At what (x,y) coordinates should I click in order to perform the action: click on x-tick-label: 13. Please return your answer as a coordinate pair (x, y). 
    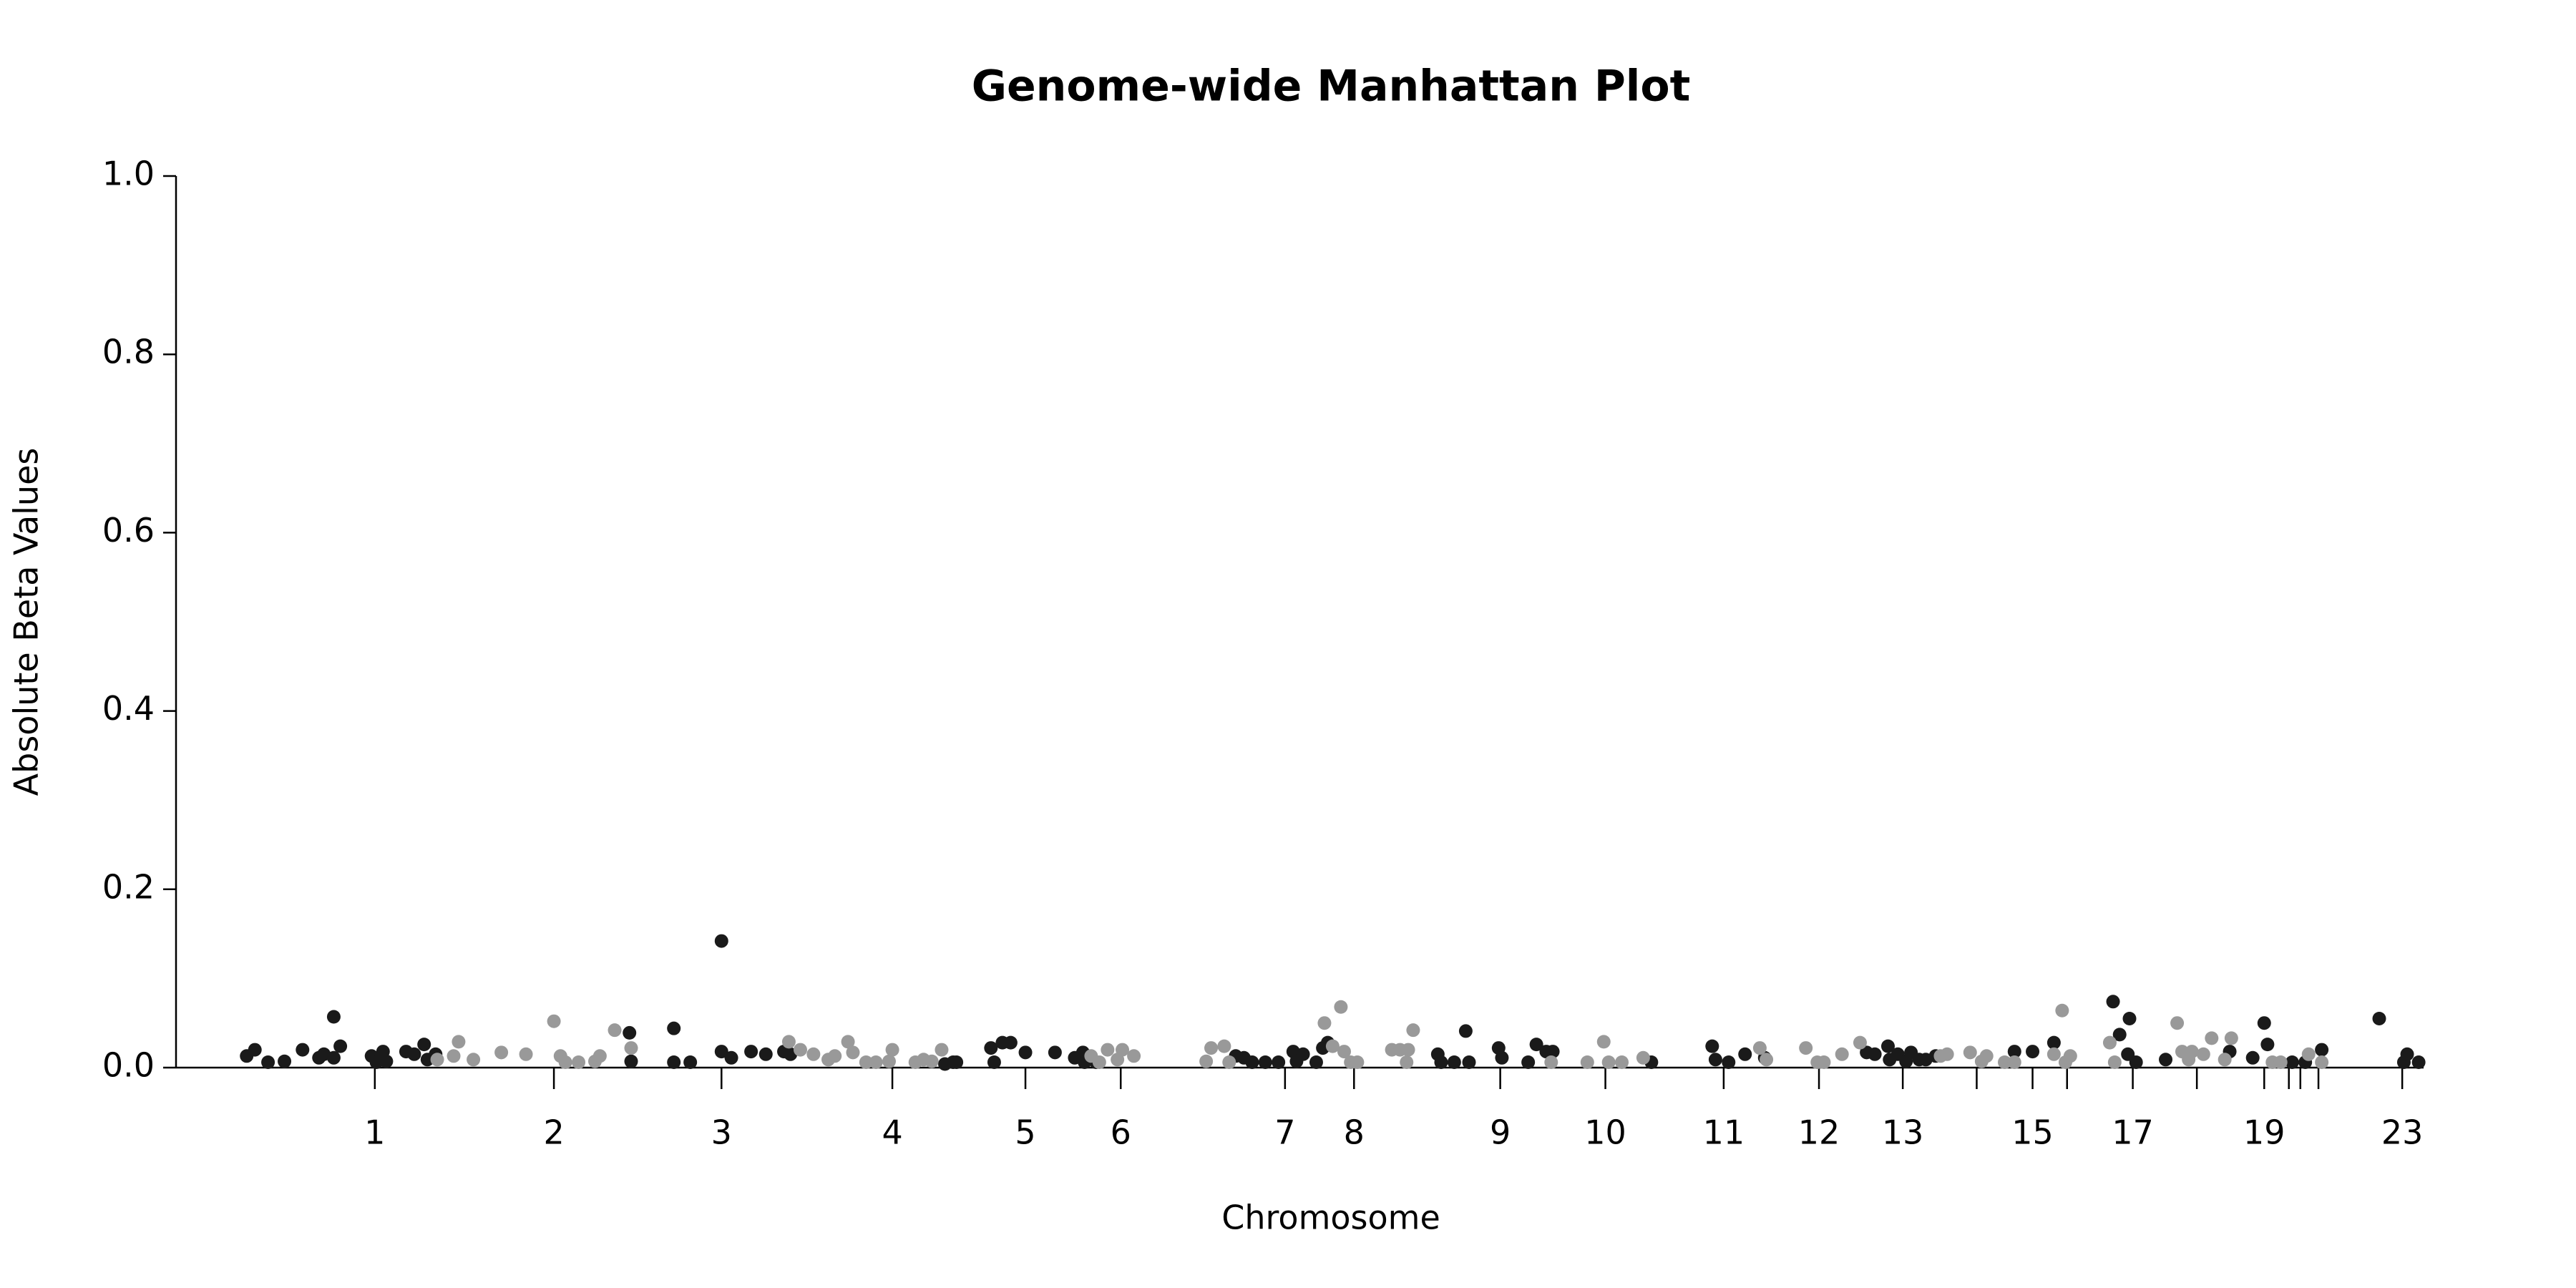
    Looking at the image, I should click on (1903, 1132).